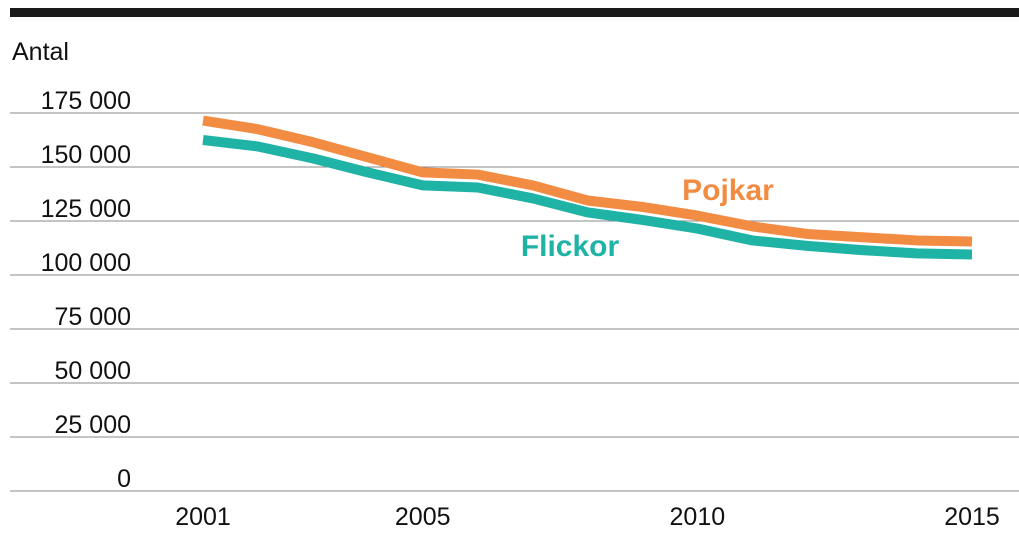 Image resolution: width=1019 pixels, height=540 pixels. What do you see at coordinates (86, 209) in the screenshot?
I see `y-tick-label: 125 000` at bounding box center [86, 209].